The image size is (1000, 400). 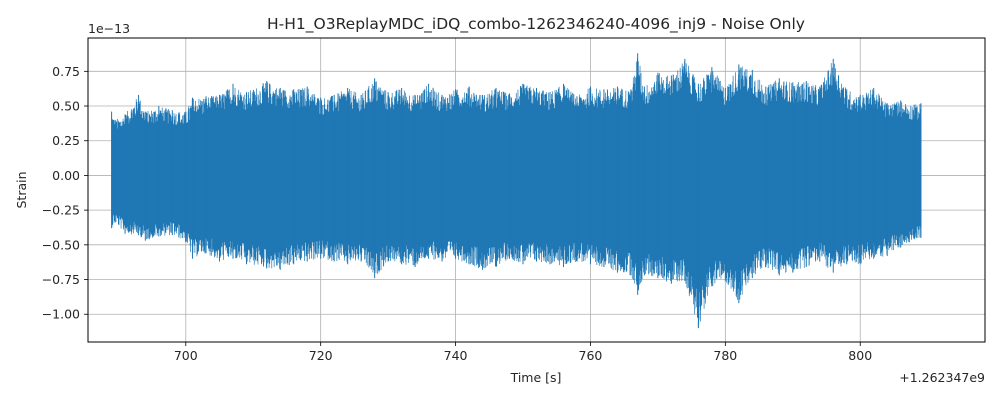 What do you see at coordinates (109, 28) in the screenshot?
I see `y-axis-scale-label: 1e−13` at bounding box center [109, 28].